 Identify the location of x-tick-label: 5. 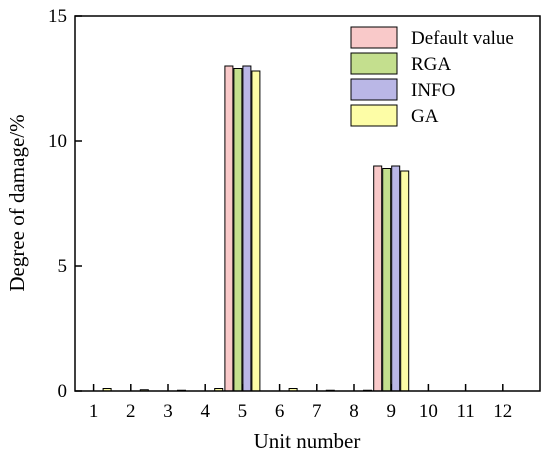
(243, 411).